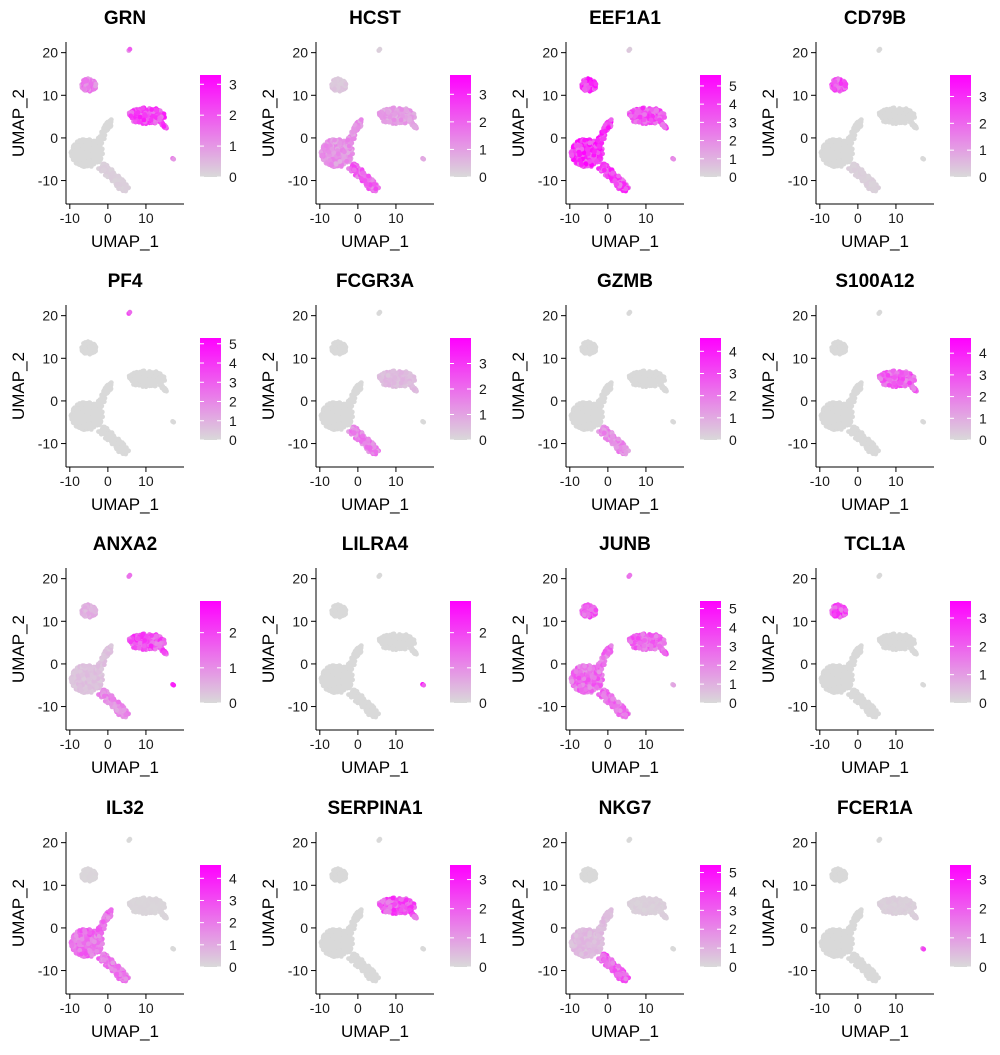  I want to click on panel-title: HCST, so click(375, 18).